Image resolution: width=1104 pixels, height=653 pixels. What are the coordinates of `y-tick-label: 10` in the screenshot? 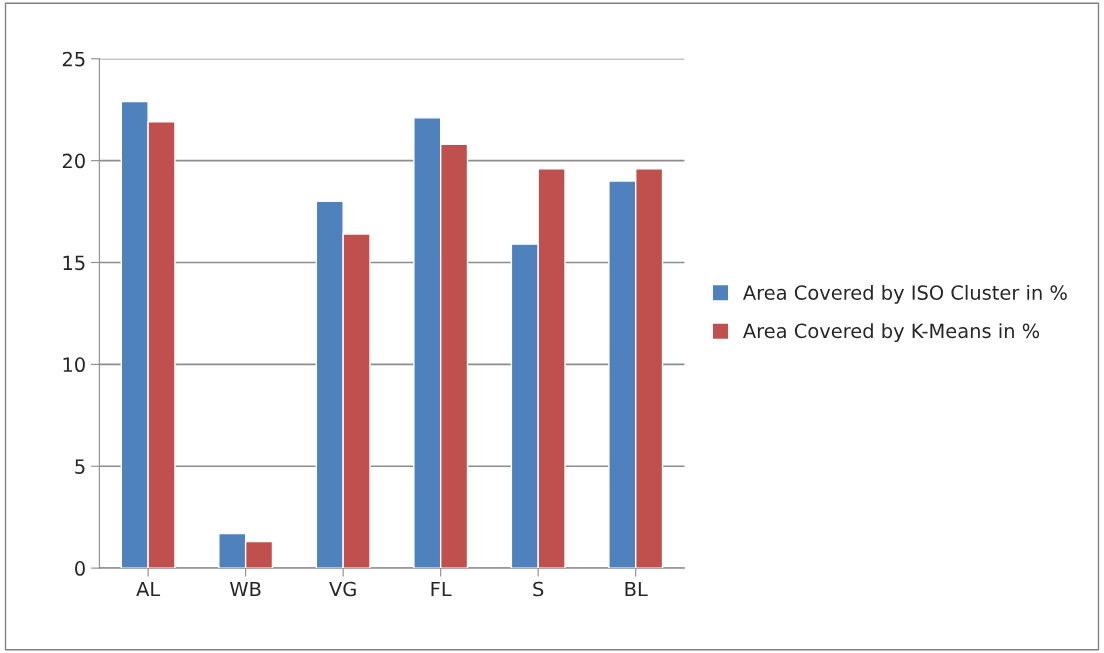 It's located at (74, 365).